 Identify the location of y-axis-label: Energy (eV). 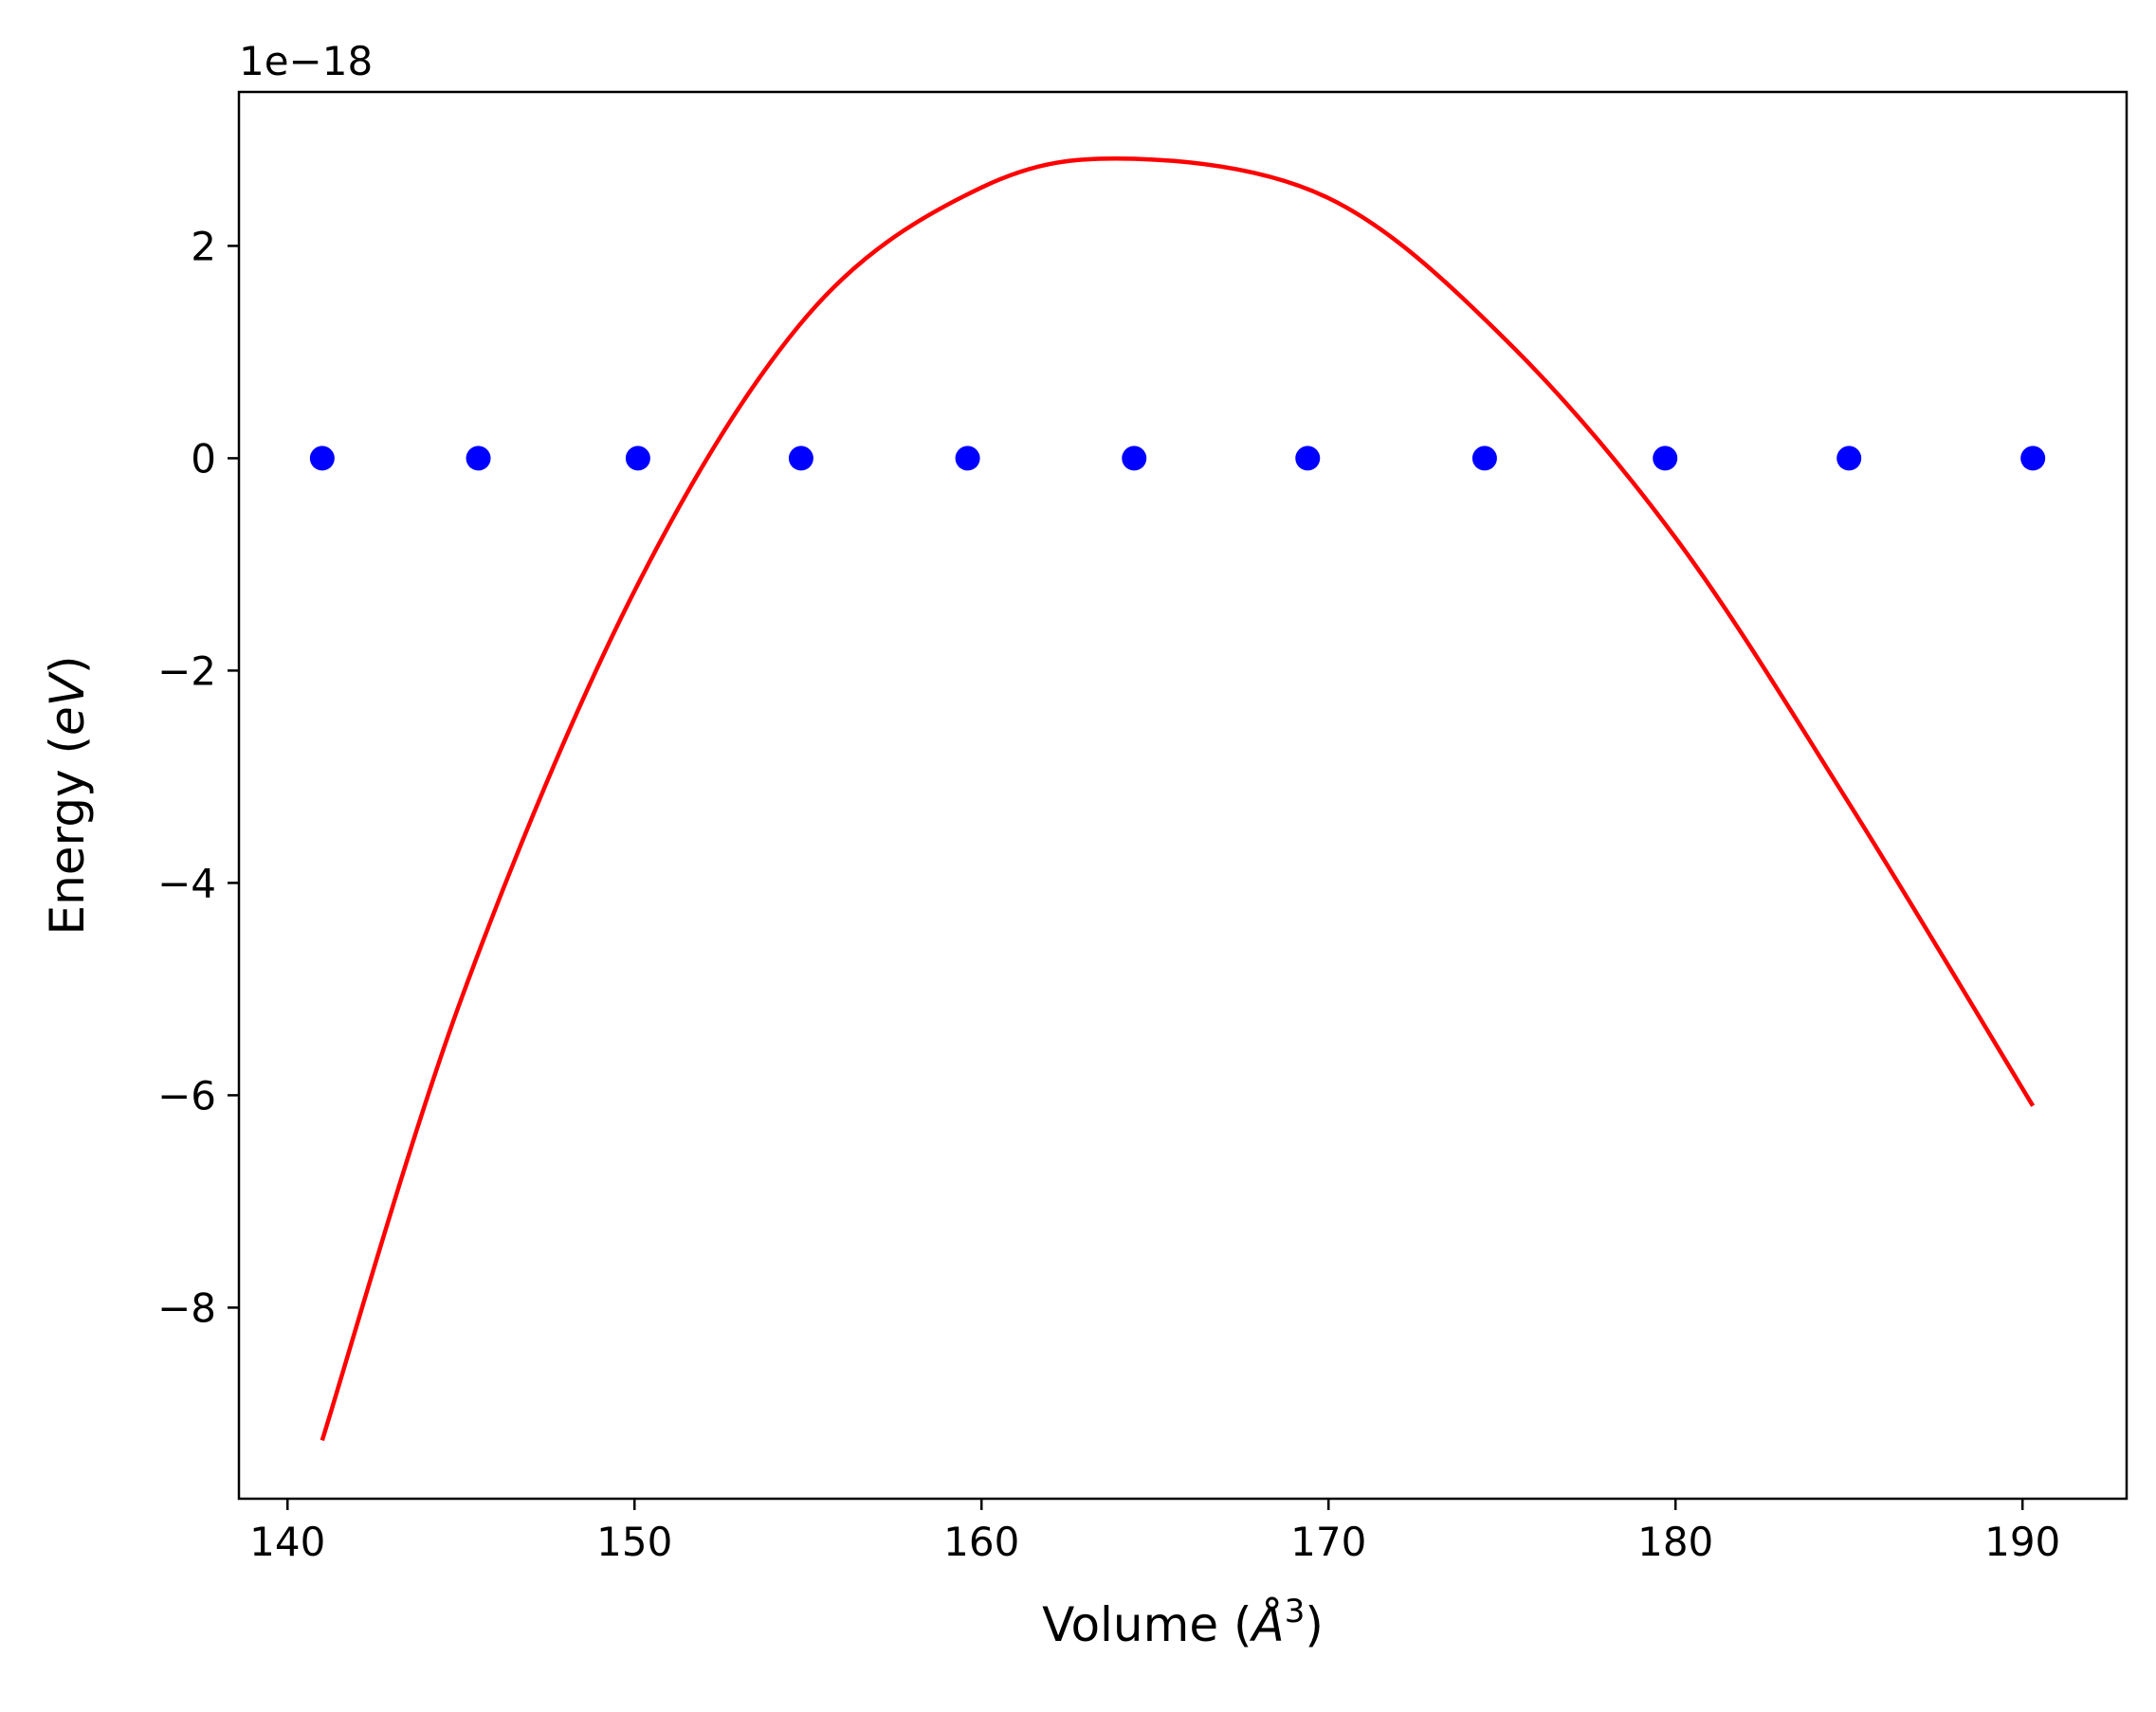
(67, 796).